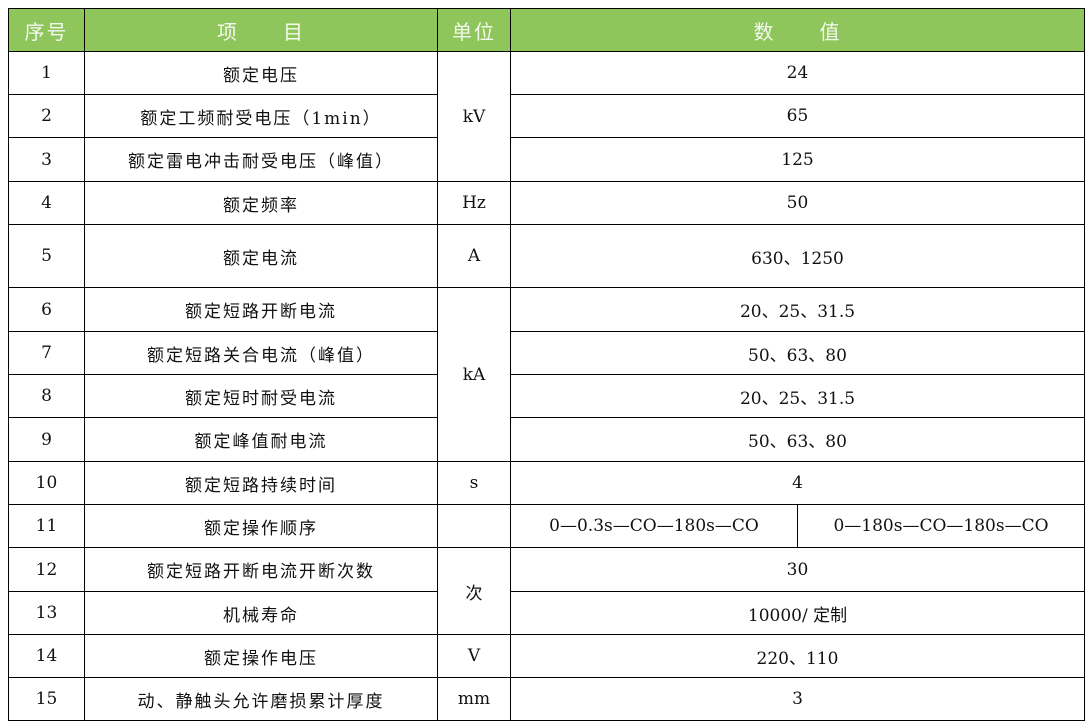  Describe the element at coordinates (261, 439) in the screenshot. I see `row-item: 额定峰值耐电流` at that location.